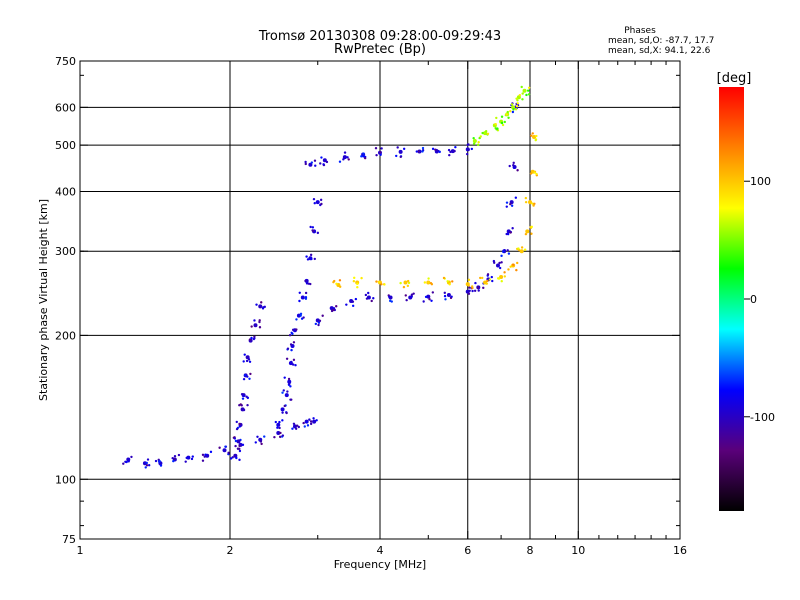 The height and width of the screenshot is (600, 800). Describe the element at coordinates (661, 41) in the screenshot. I see `stats-line-o: mean, sd,O: -87.7, 17.7` at that location.